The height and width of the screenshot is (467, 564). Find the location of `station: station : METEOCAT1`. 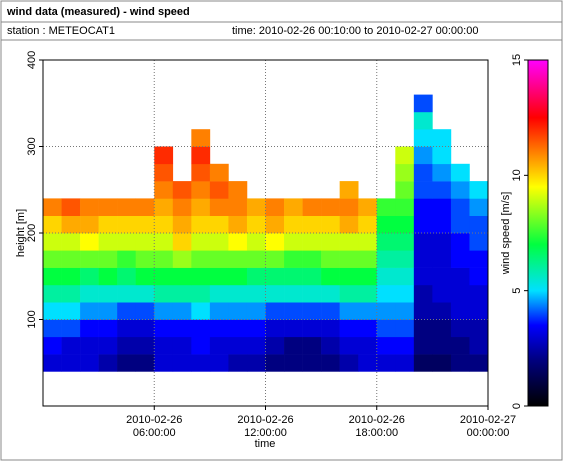

station: station : METEOCAT1 is located at coordinates (61, 31).